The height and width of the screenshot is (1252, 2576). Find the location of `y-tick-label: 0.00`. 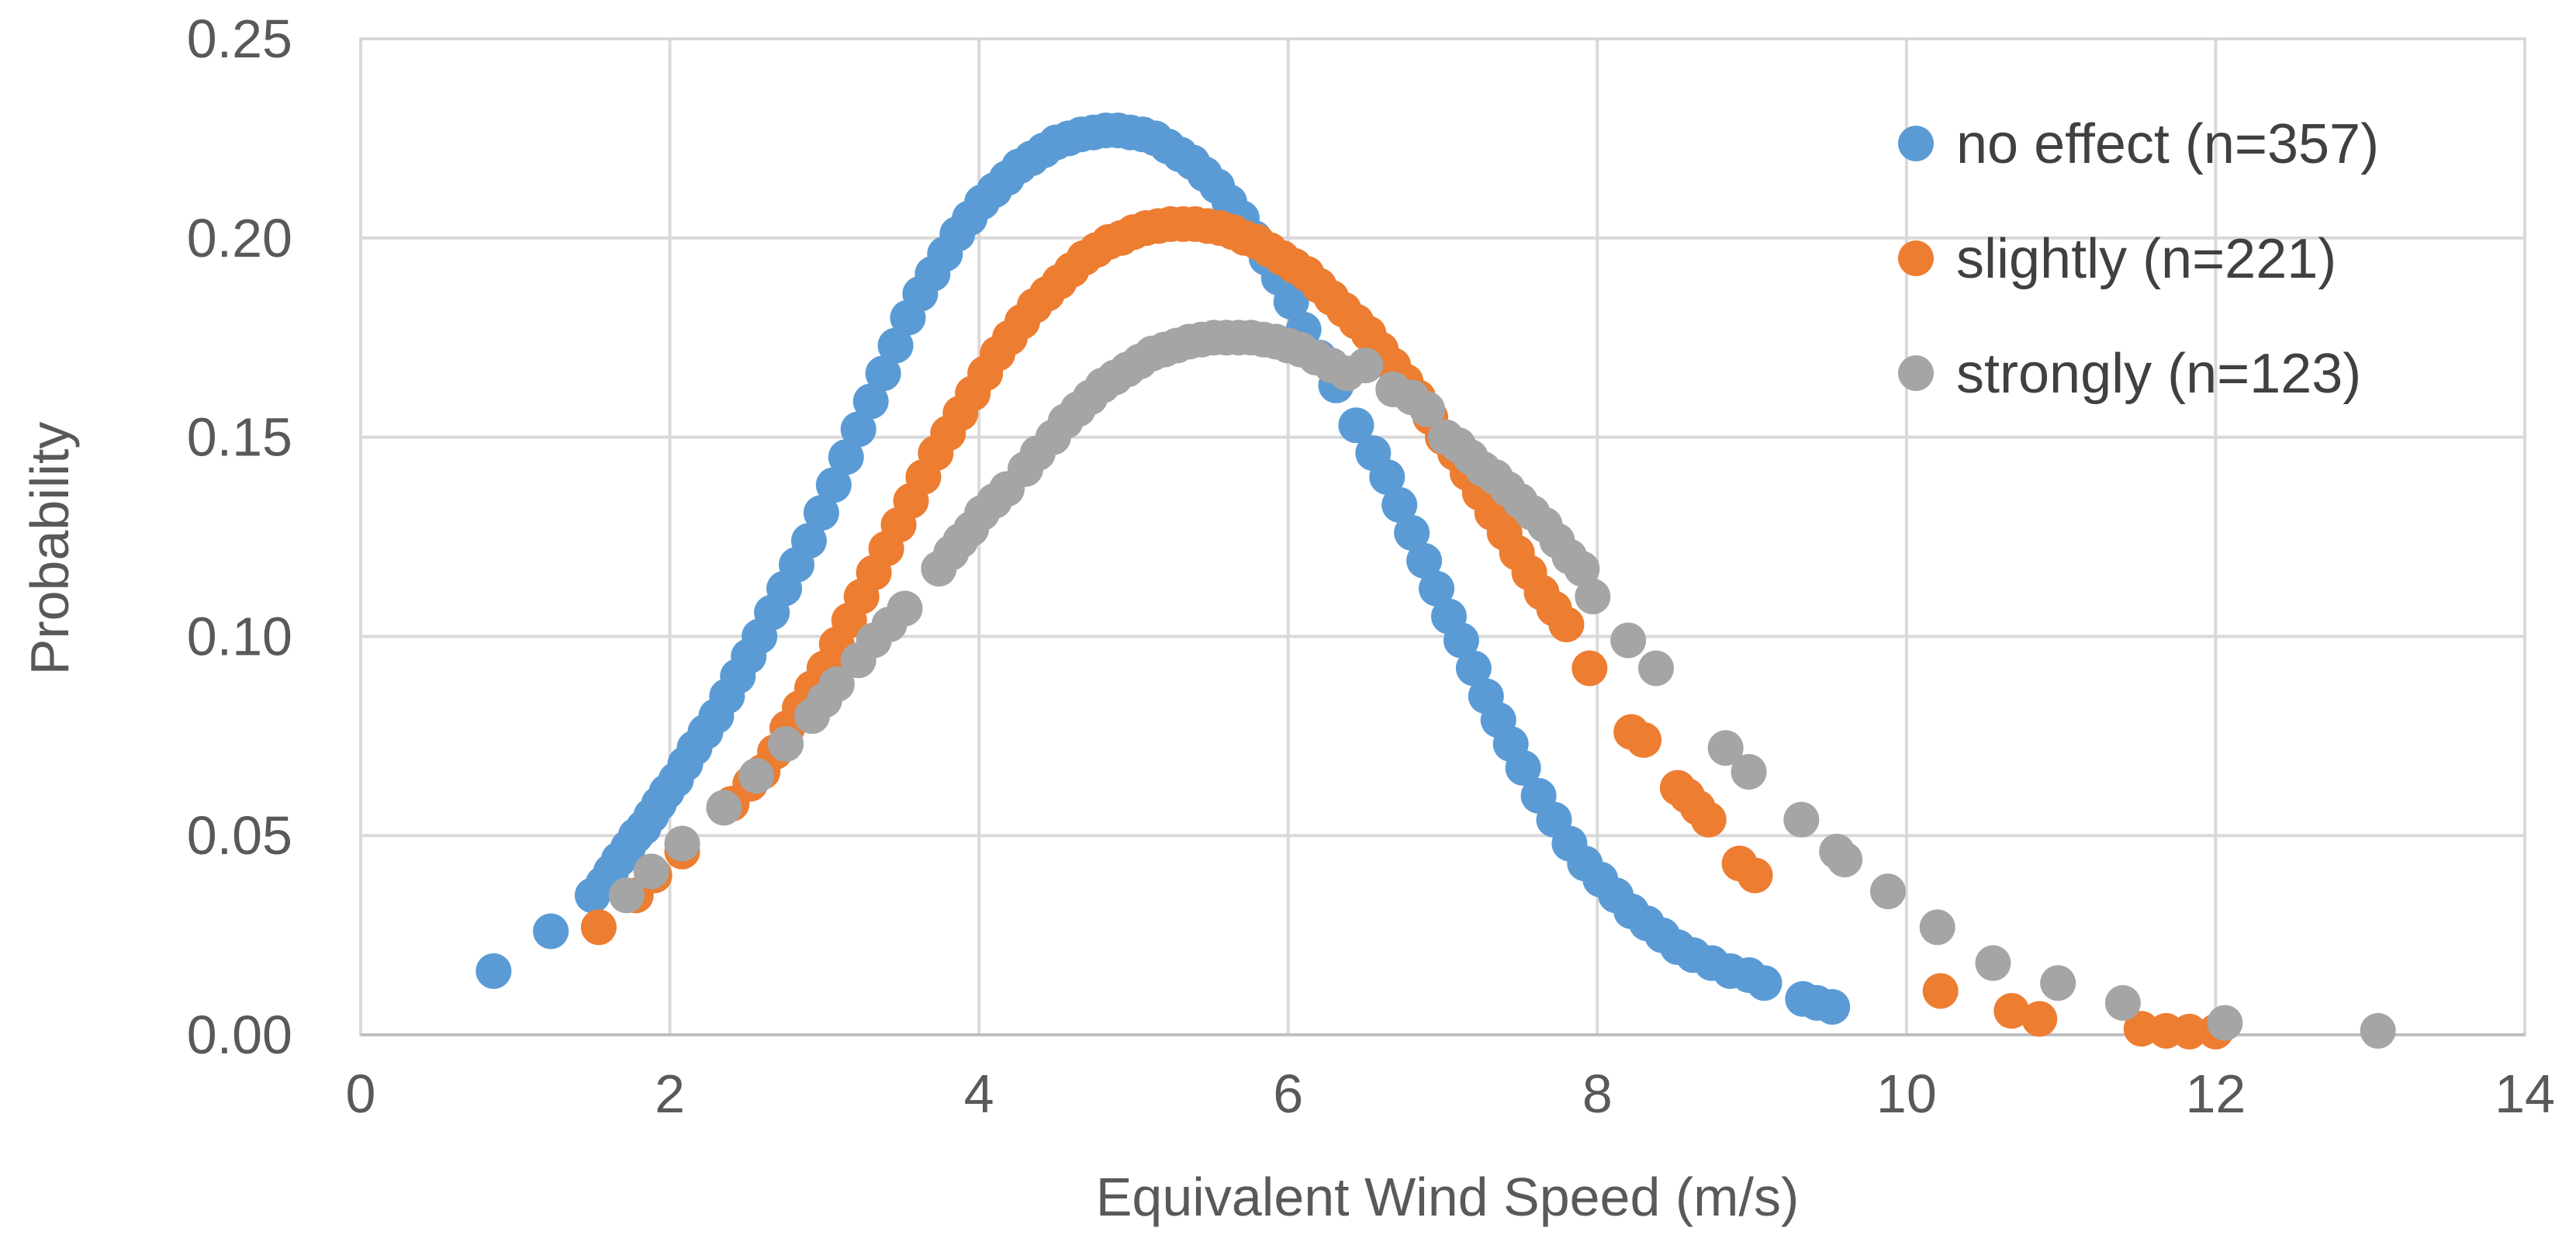

y-tick-label: 0.00 is located at coordinates (239, 1035).